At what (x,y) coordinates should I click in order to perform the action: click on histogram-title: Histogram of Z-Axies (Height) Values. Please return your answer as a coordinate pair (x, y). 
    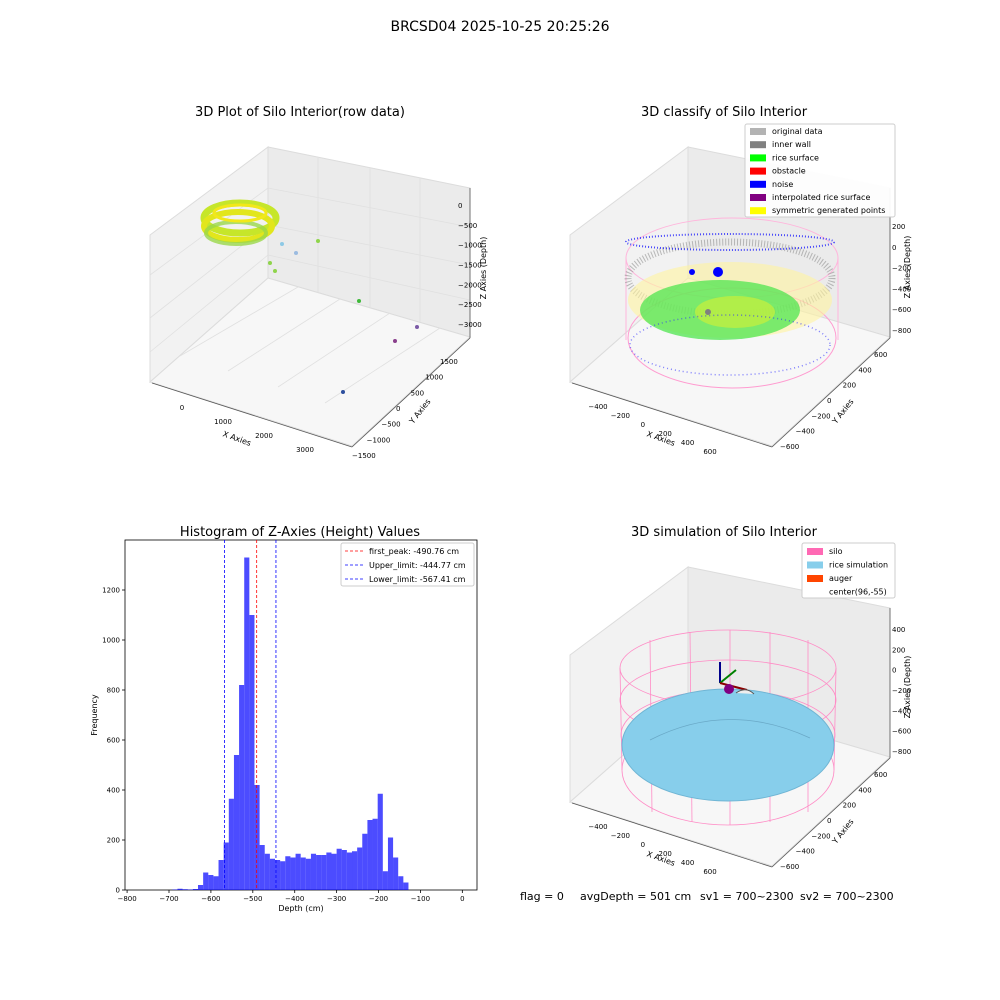
    Looking at the image, I should click on (300, 532).